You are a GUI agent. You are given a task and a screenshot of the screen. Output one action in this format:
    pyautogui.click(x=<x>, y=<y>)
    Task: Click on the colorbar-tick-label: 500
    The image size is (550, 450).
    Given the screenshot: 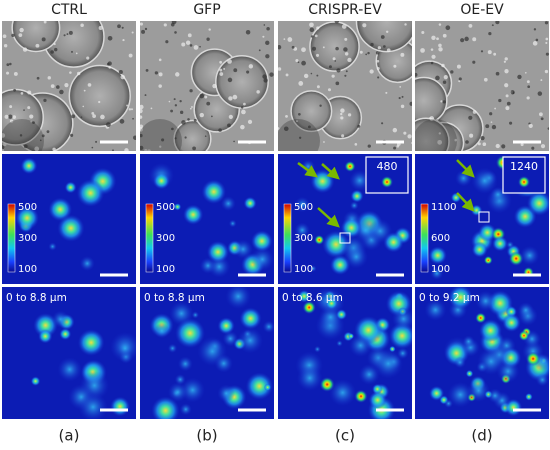 What is the action you would take?
    pyautogui.click(x=27, y=207)
    